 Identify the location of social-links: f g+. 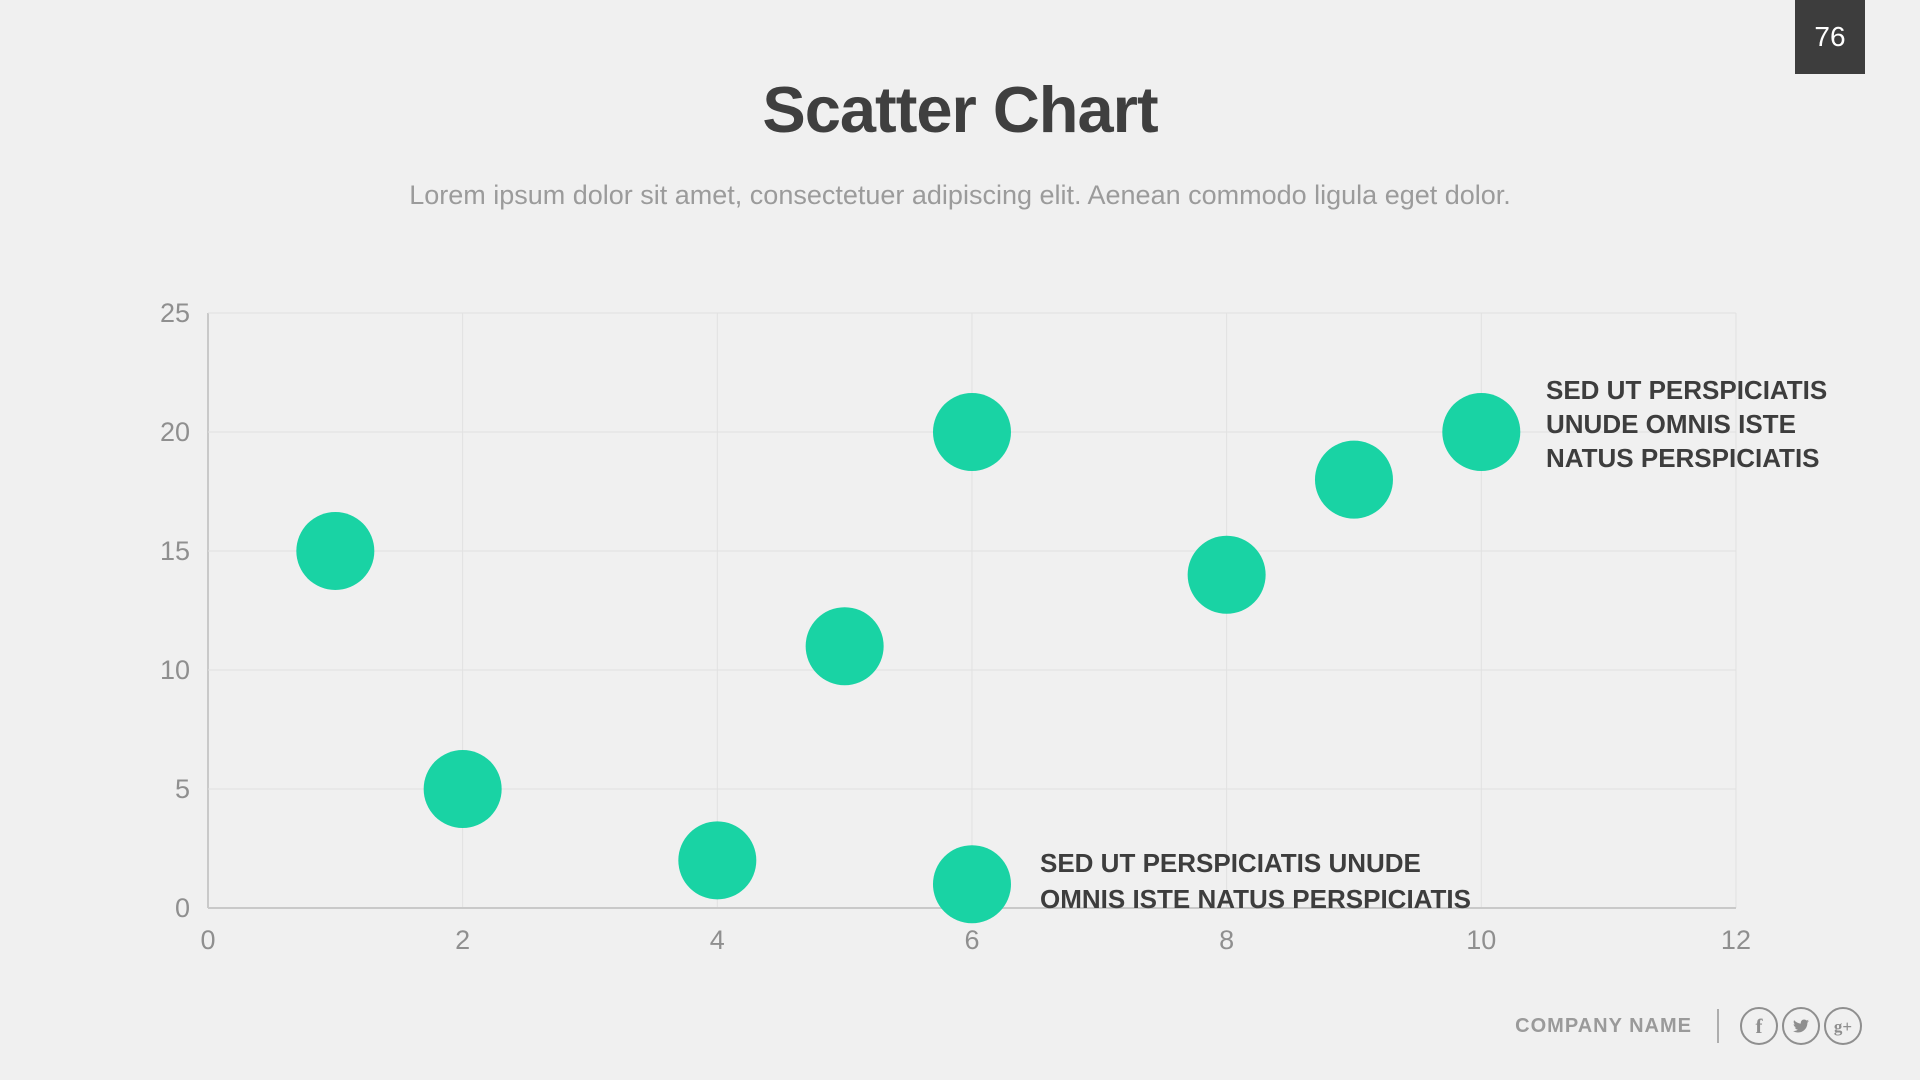
(1801, 1026).